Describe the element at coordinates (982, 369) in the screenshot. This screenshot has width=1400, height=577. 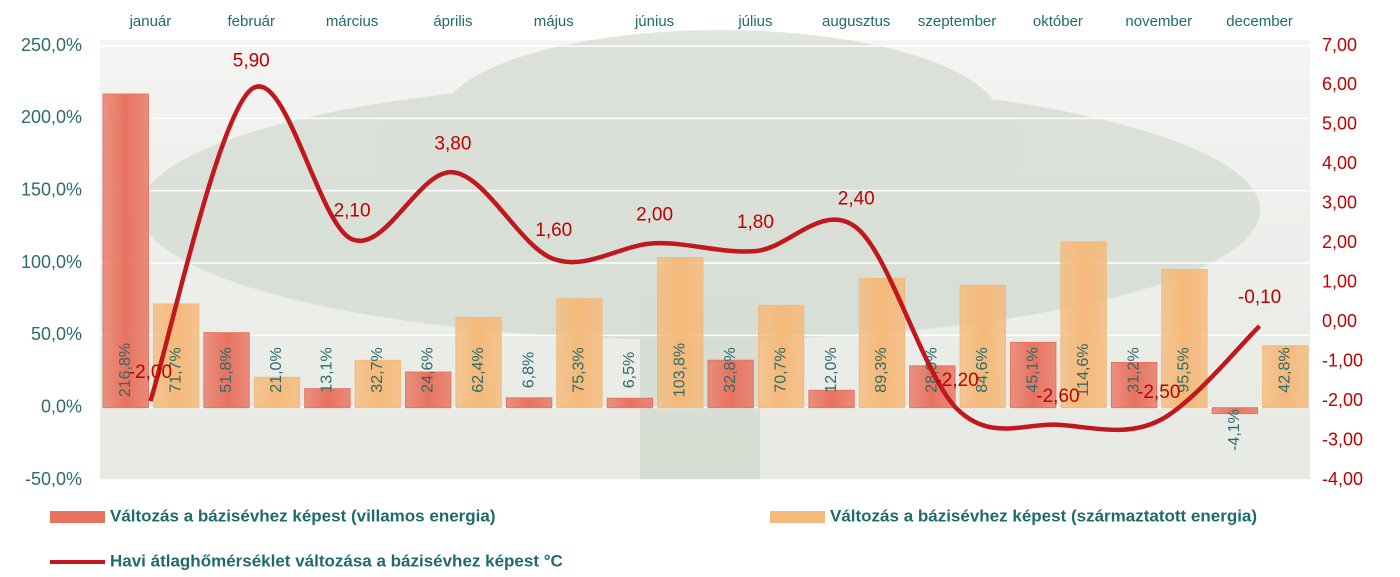
I see `bar-value-label: 84,6%` at that location.